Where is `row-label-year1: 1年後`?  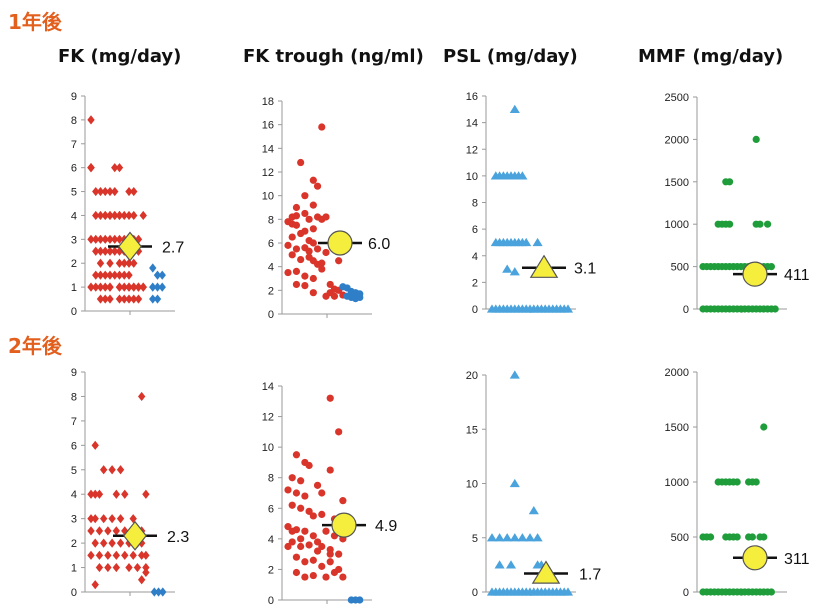
row-label-year1: 1年後 is located at coordinates (35, 22).